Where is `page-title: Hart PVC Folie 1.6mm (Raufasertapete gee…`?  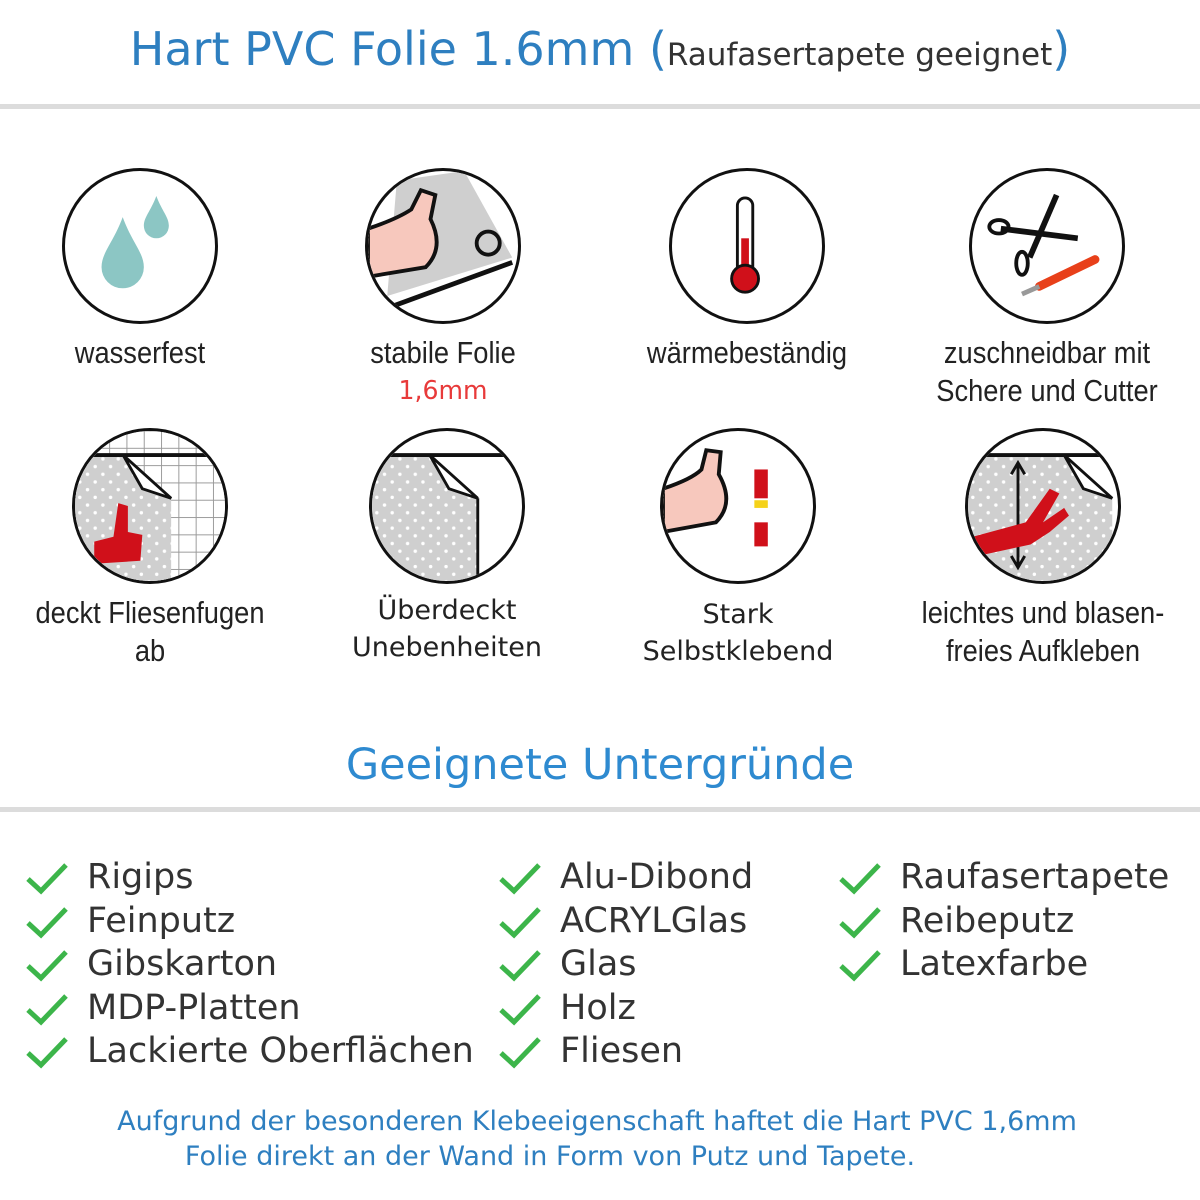 page-title: Hart PVC Folie 1.6mm (Raufasertapete gee… is located at coordinates (600, 49).